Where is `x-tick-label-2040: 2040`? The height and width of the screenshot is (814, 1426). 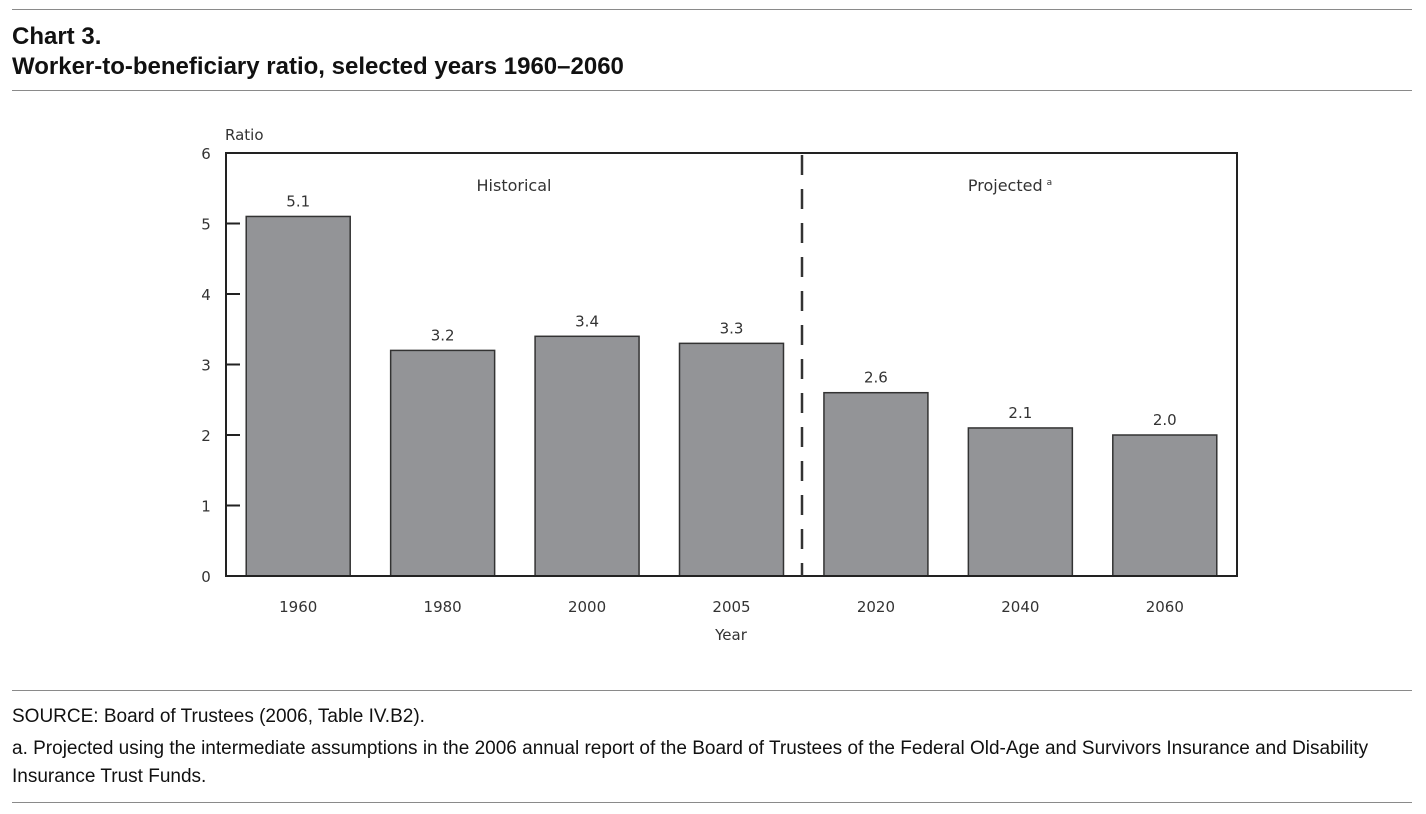
x-tick-label-2040: 2040 is located at coordinates (1020, 607).